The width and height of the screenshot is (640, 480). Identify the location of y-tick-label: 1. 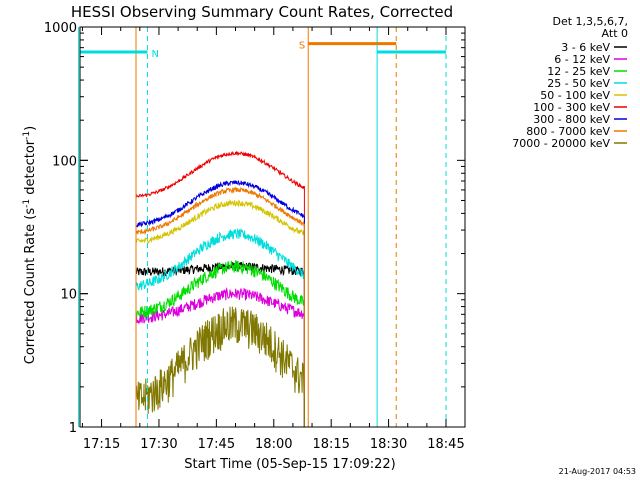
(73, 428).